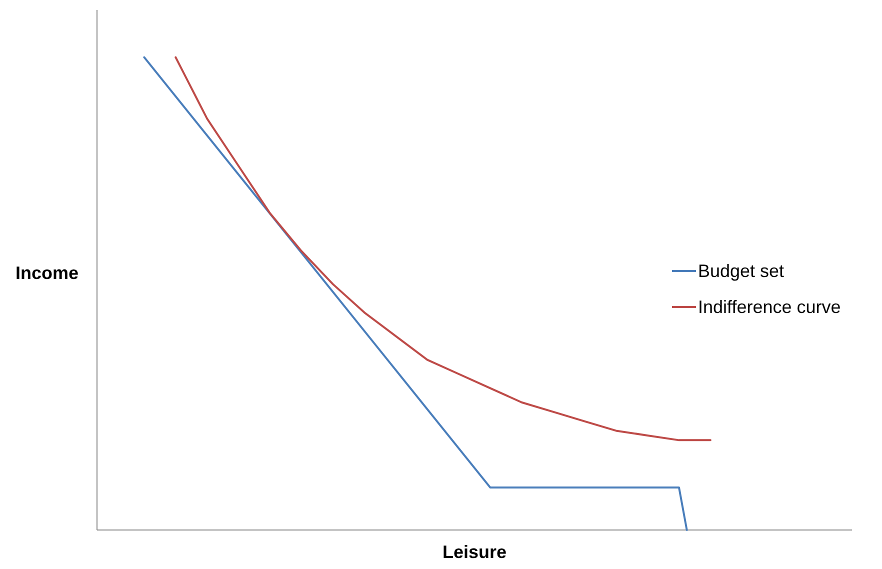 Image resolution: width=882 pixels, height=569 pixels. I want to click on x-axis-title: Leisure, so click(474, 552).